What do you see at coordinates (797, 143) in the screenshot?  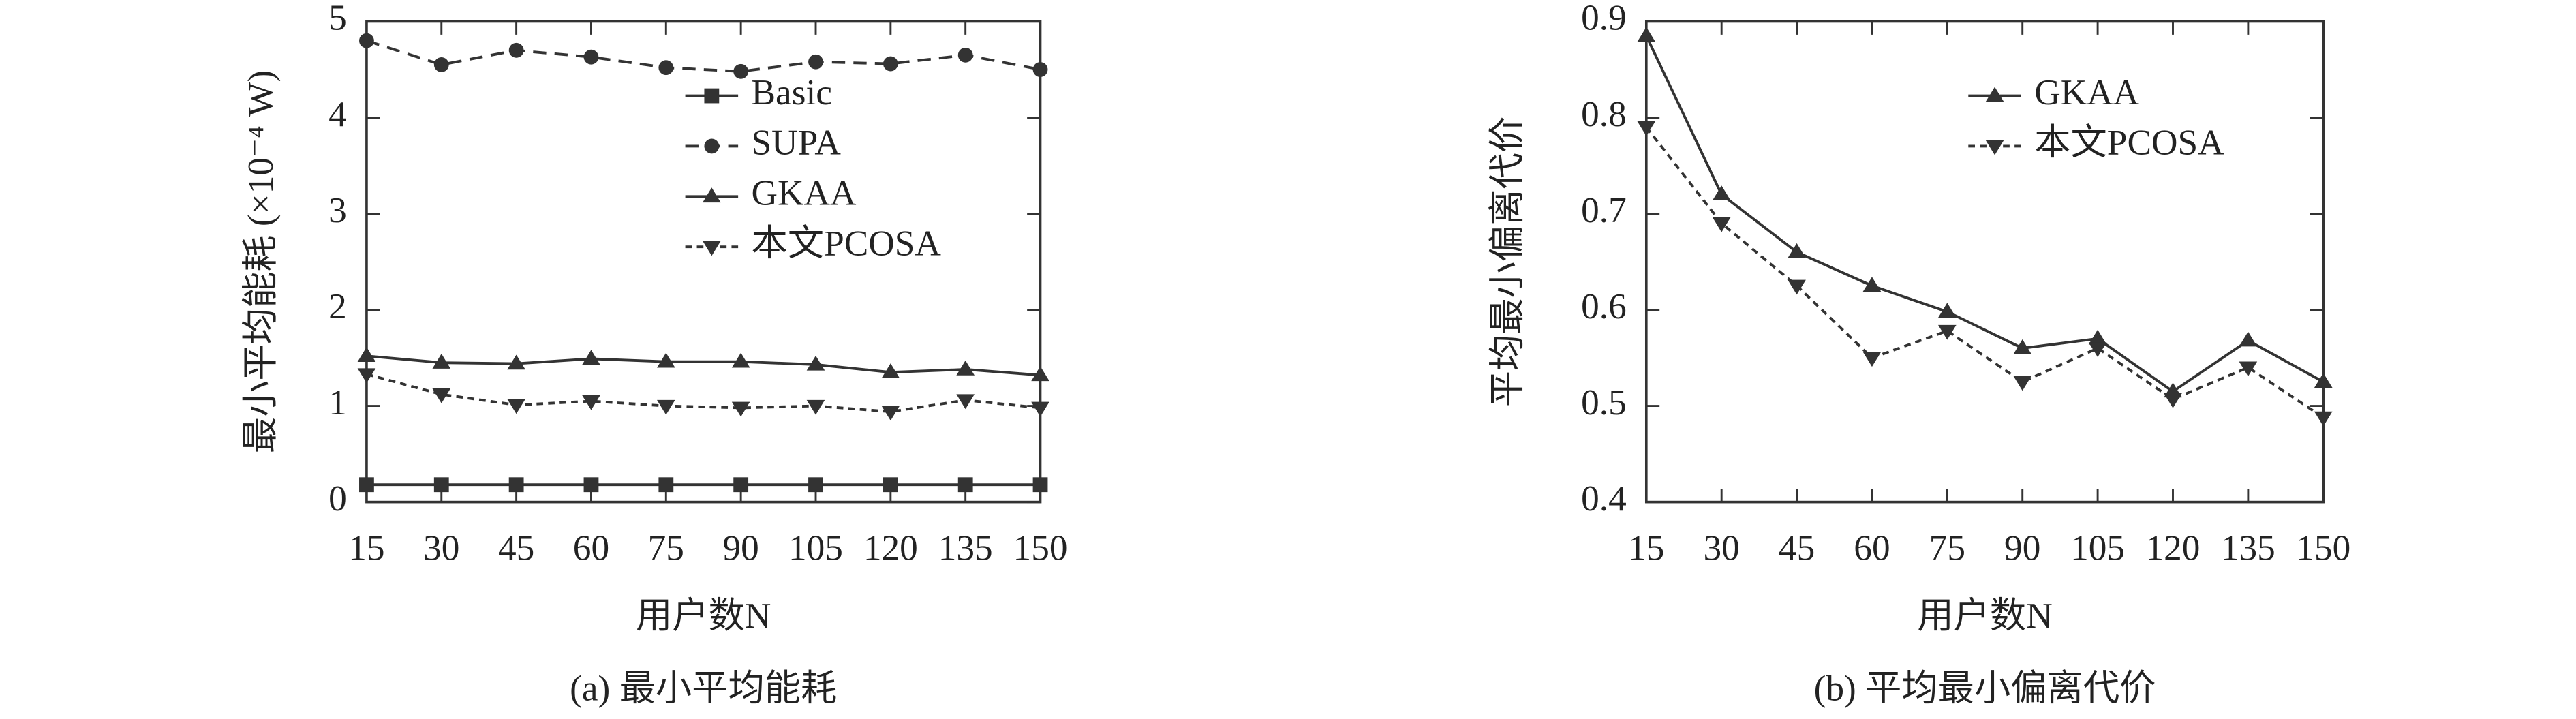 I see `legend-label: SUPA` at bounding box center [797, 143].